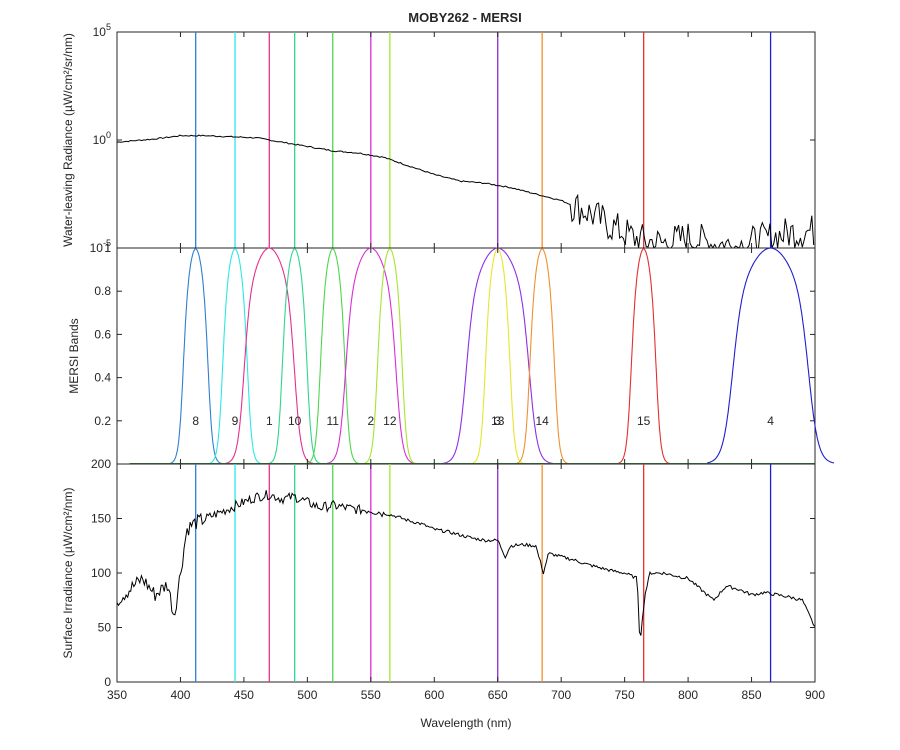 Image resolution: width=900 pixels, height=750 pixels. What do you see at coordinates (105, 628) in the screenshot?
I see `y-tick-label: 50` at bounding box center [105, 628].